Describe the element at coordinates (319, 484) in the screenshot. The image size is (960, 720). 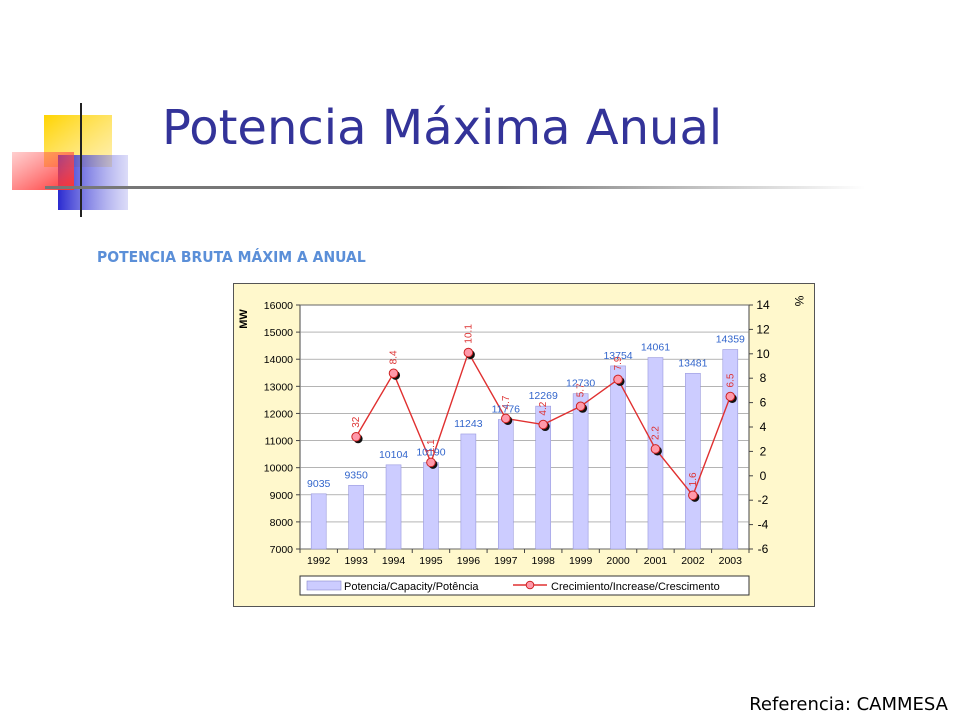
I see `bar-data-label: 9035` at that location.